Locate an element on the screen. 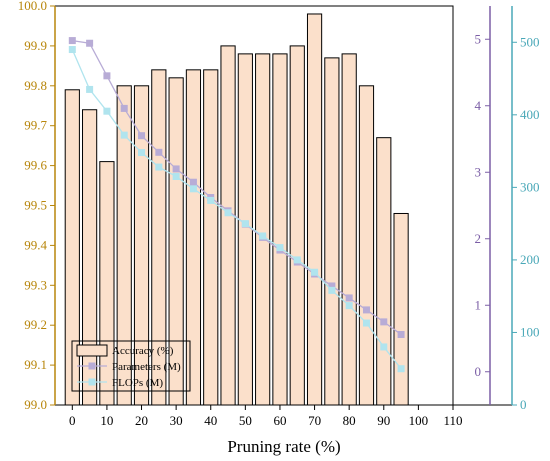  legend-marker-flops is located at coordinates (92, 382).